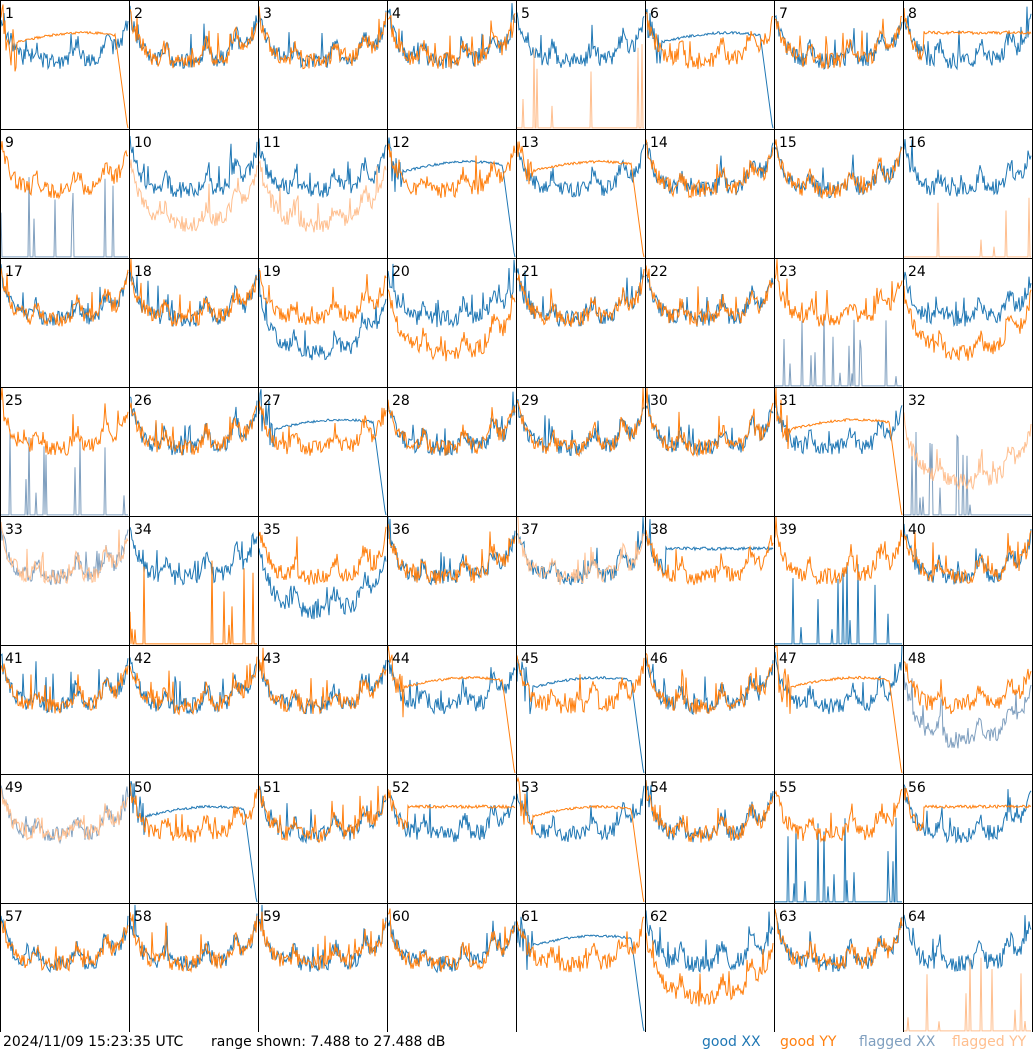 Image resolution: width=1033 pixels, height=1053 pixels. I want to click on antenna-panel-51: 51, so click(322, 812).